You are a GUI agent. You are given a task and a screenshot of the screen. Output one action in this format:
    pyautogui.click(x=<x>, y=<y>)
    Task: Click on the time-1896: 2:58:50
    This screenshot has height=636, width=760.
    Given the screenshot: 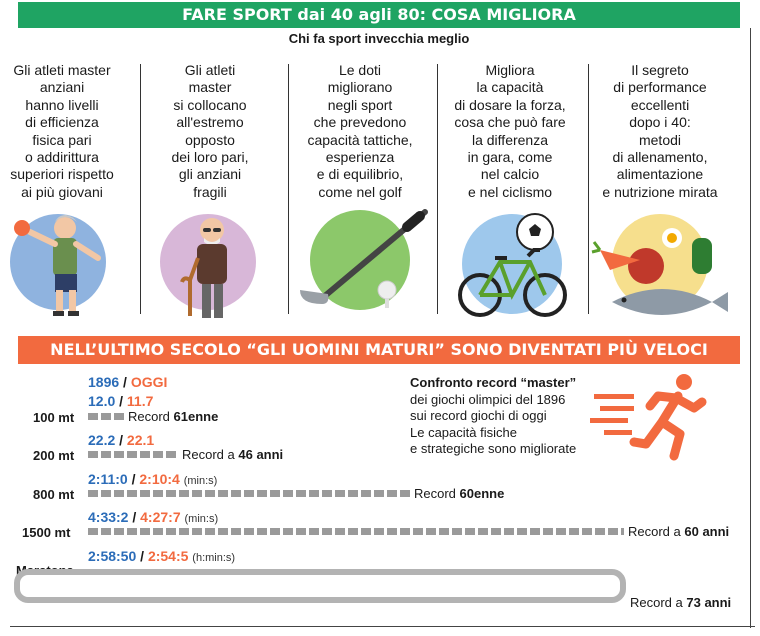 What is the action you would take?
    pyautogui.click(x=112, y=556)
    